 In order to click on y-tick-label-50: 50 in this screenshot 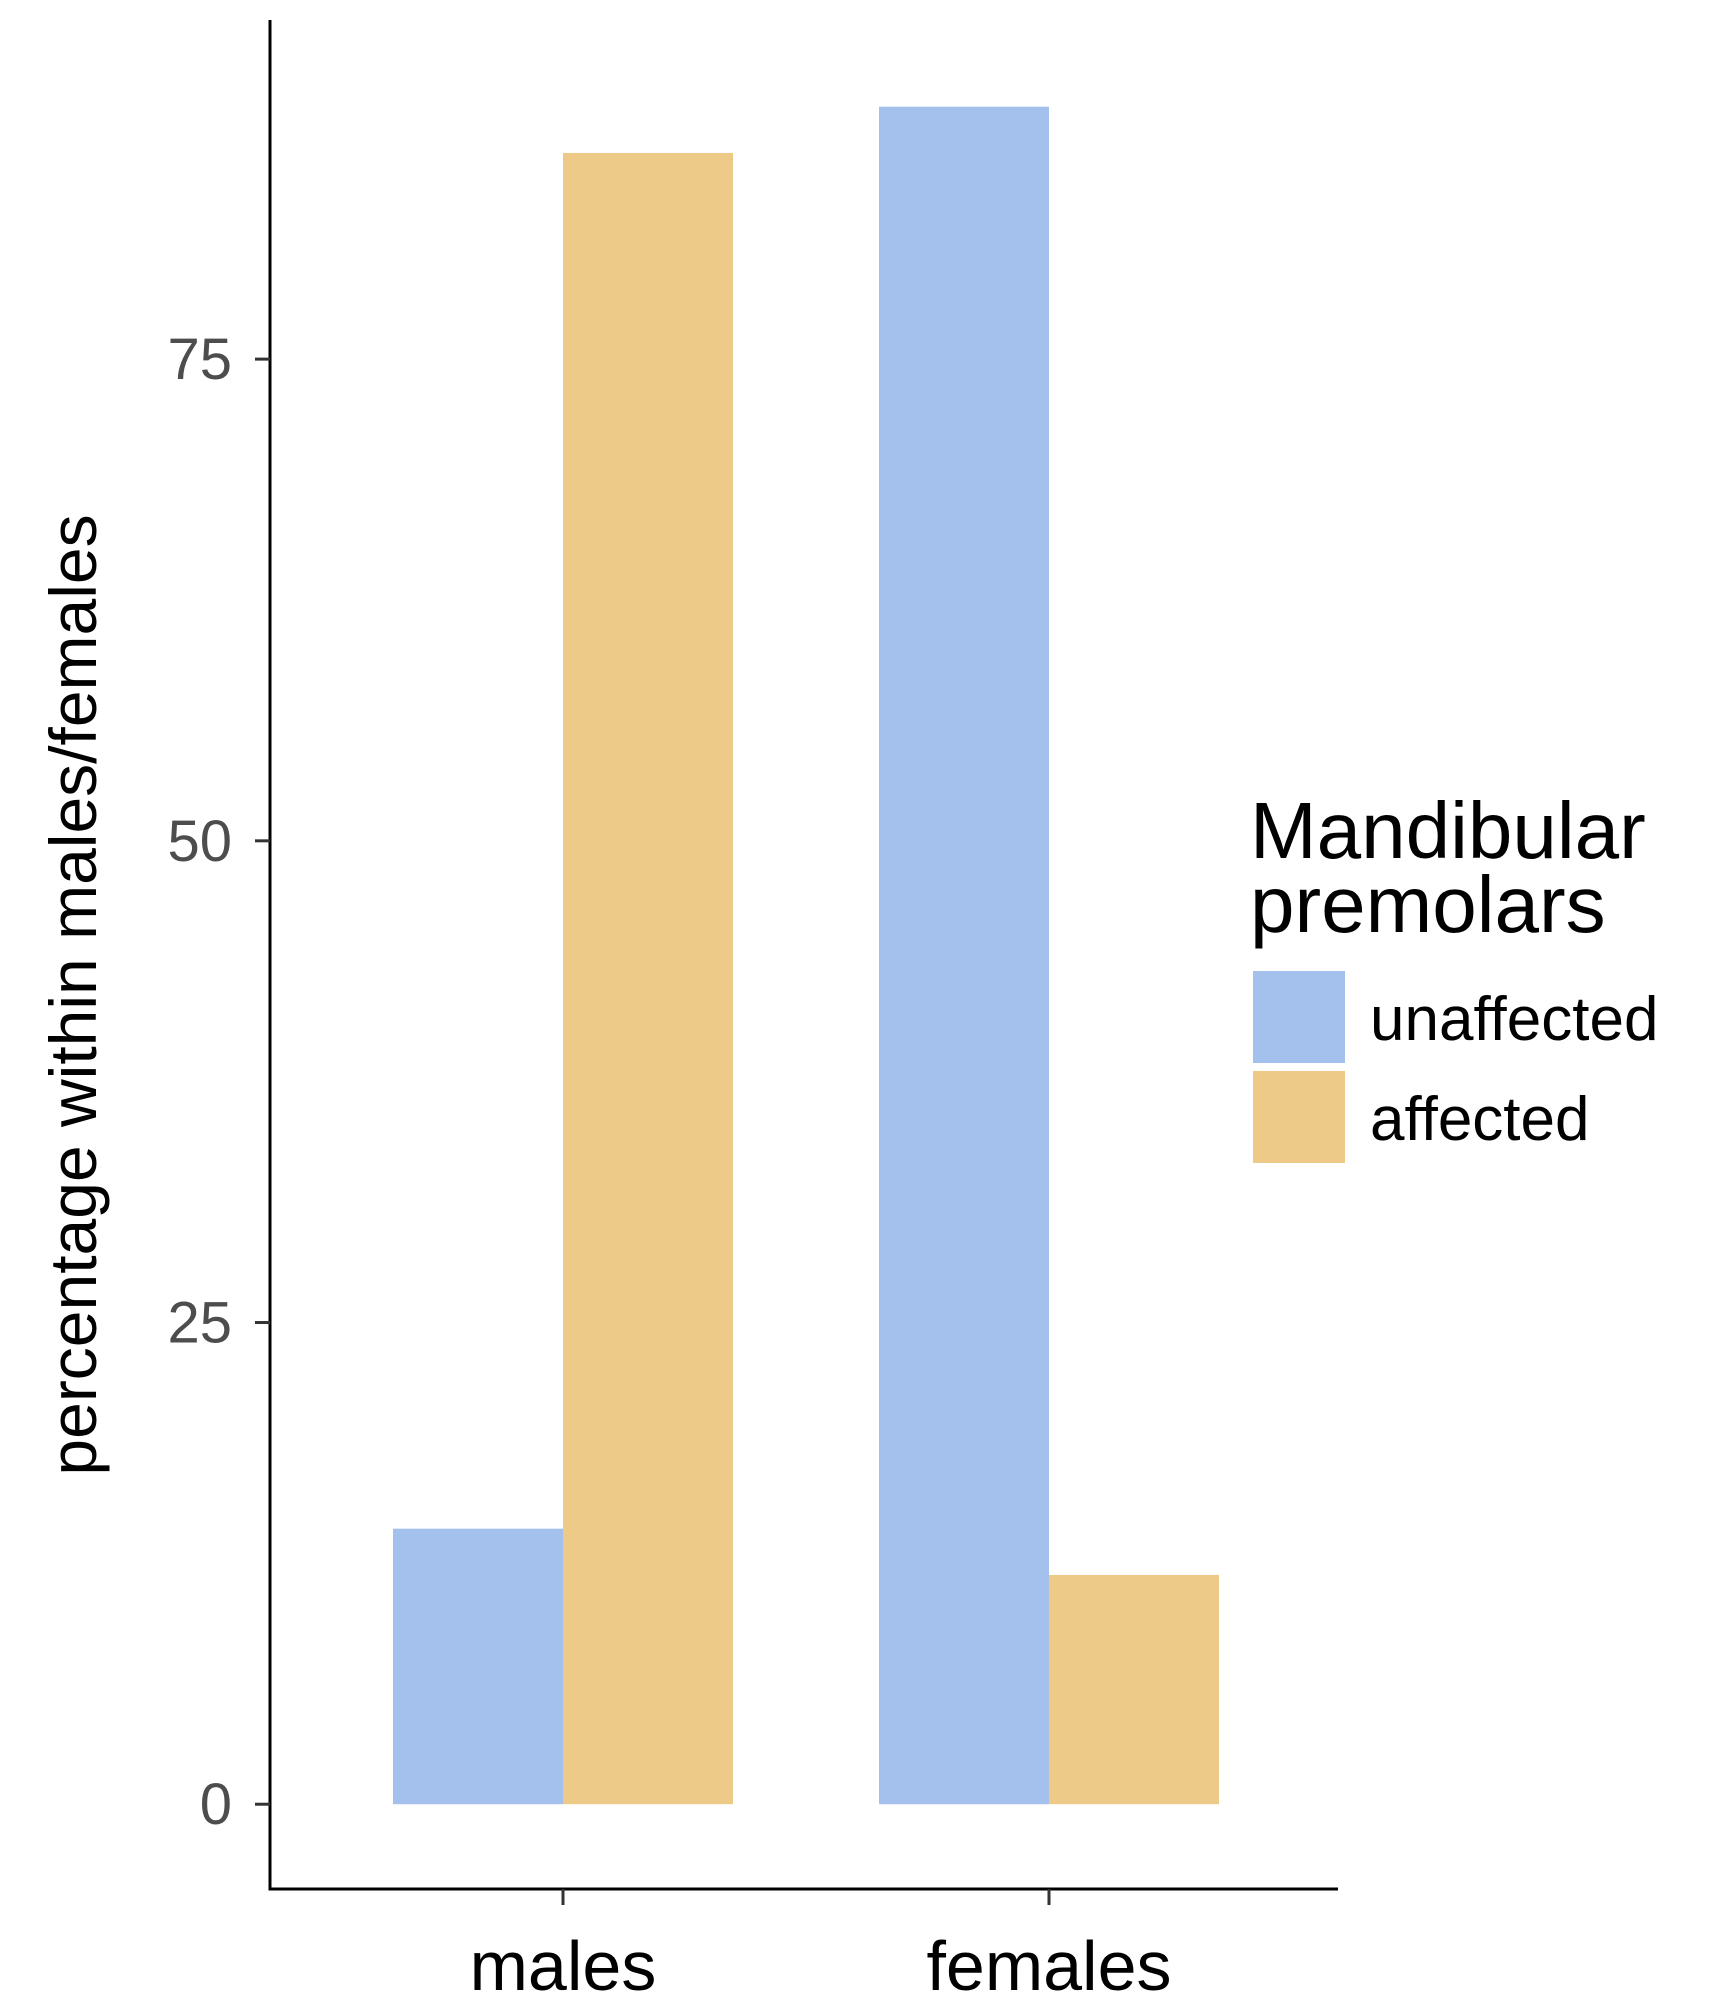, I will do `click(199, 841)`.